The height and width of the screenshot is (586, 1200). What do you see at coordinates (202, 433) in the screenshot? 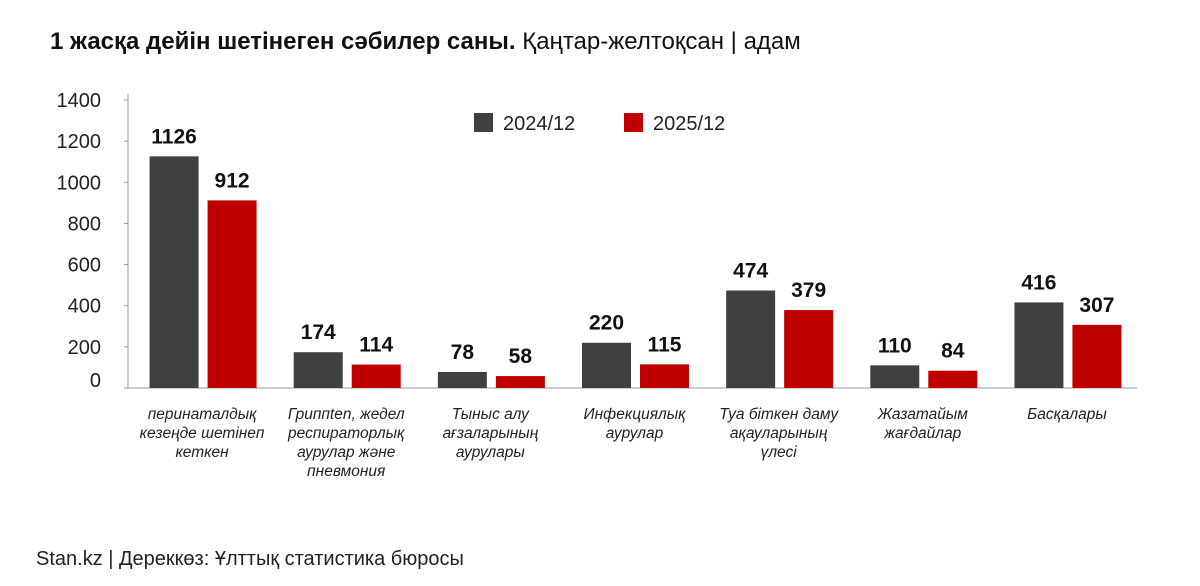
I see `x-category-label: кезеңде шетінеп` at bounding box center [202, 433].